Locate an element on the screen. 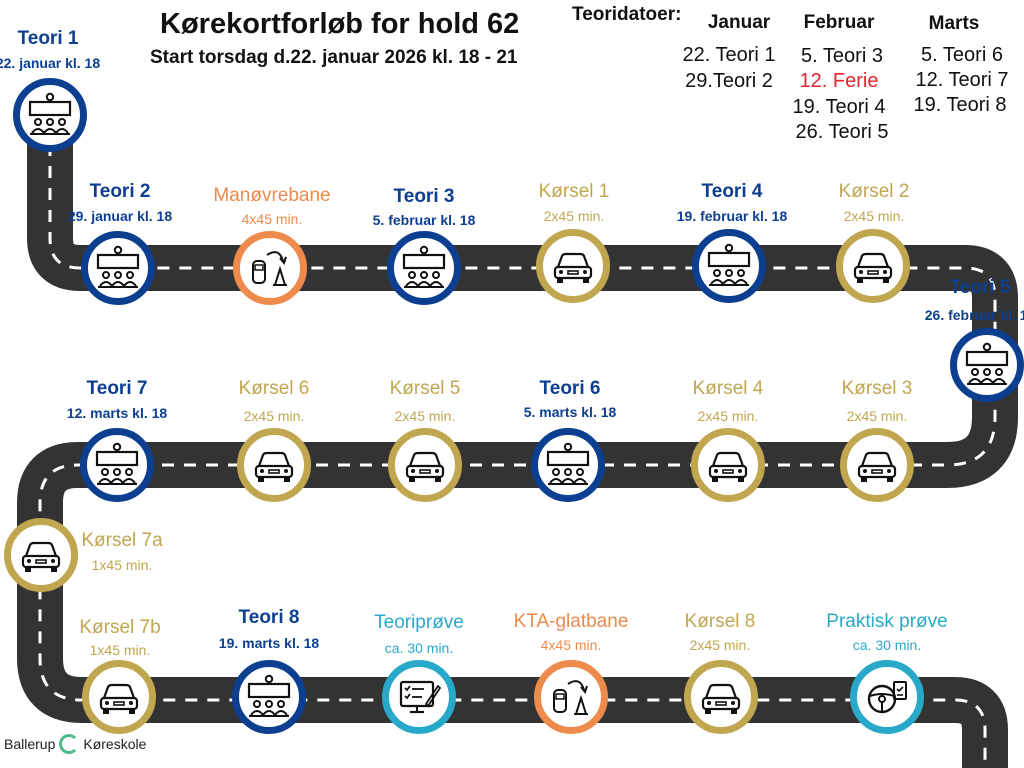  schedule-entry: 5. Teori 3 is located at coordinates (842, 56).